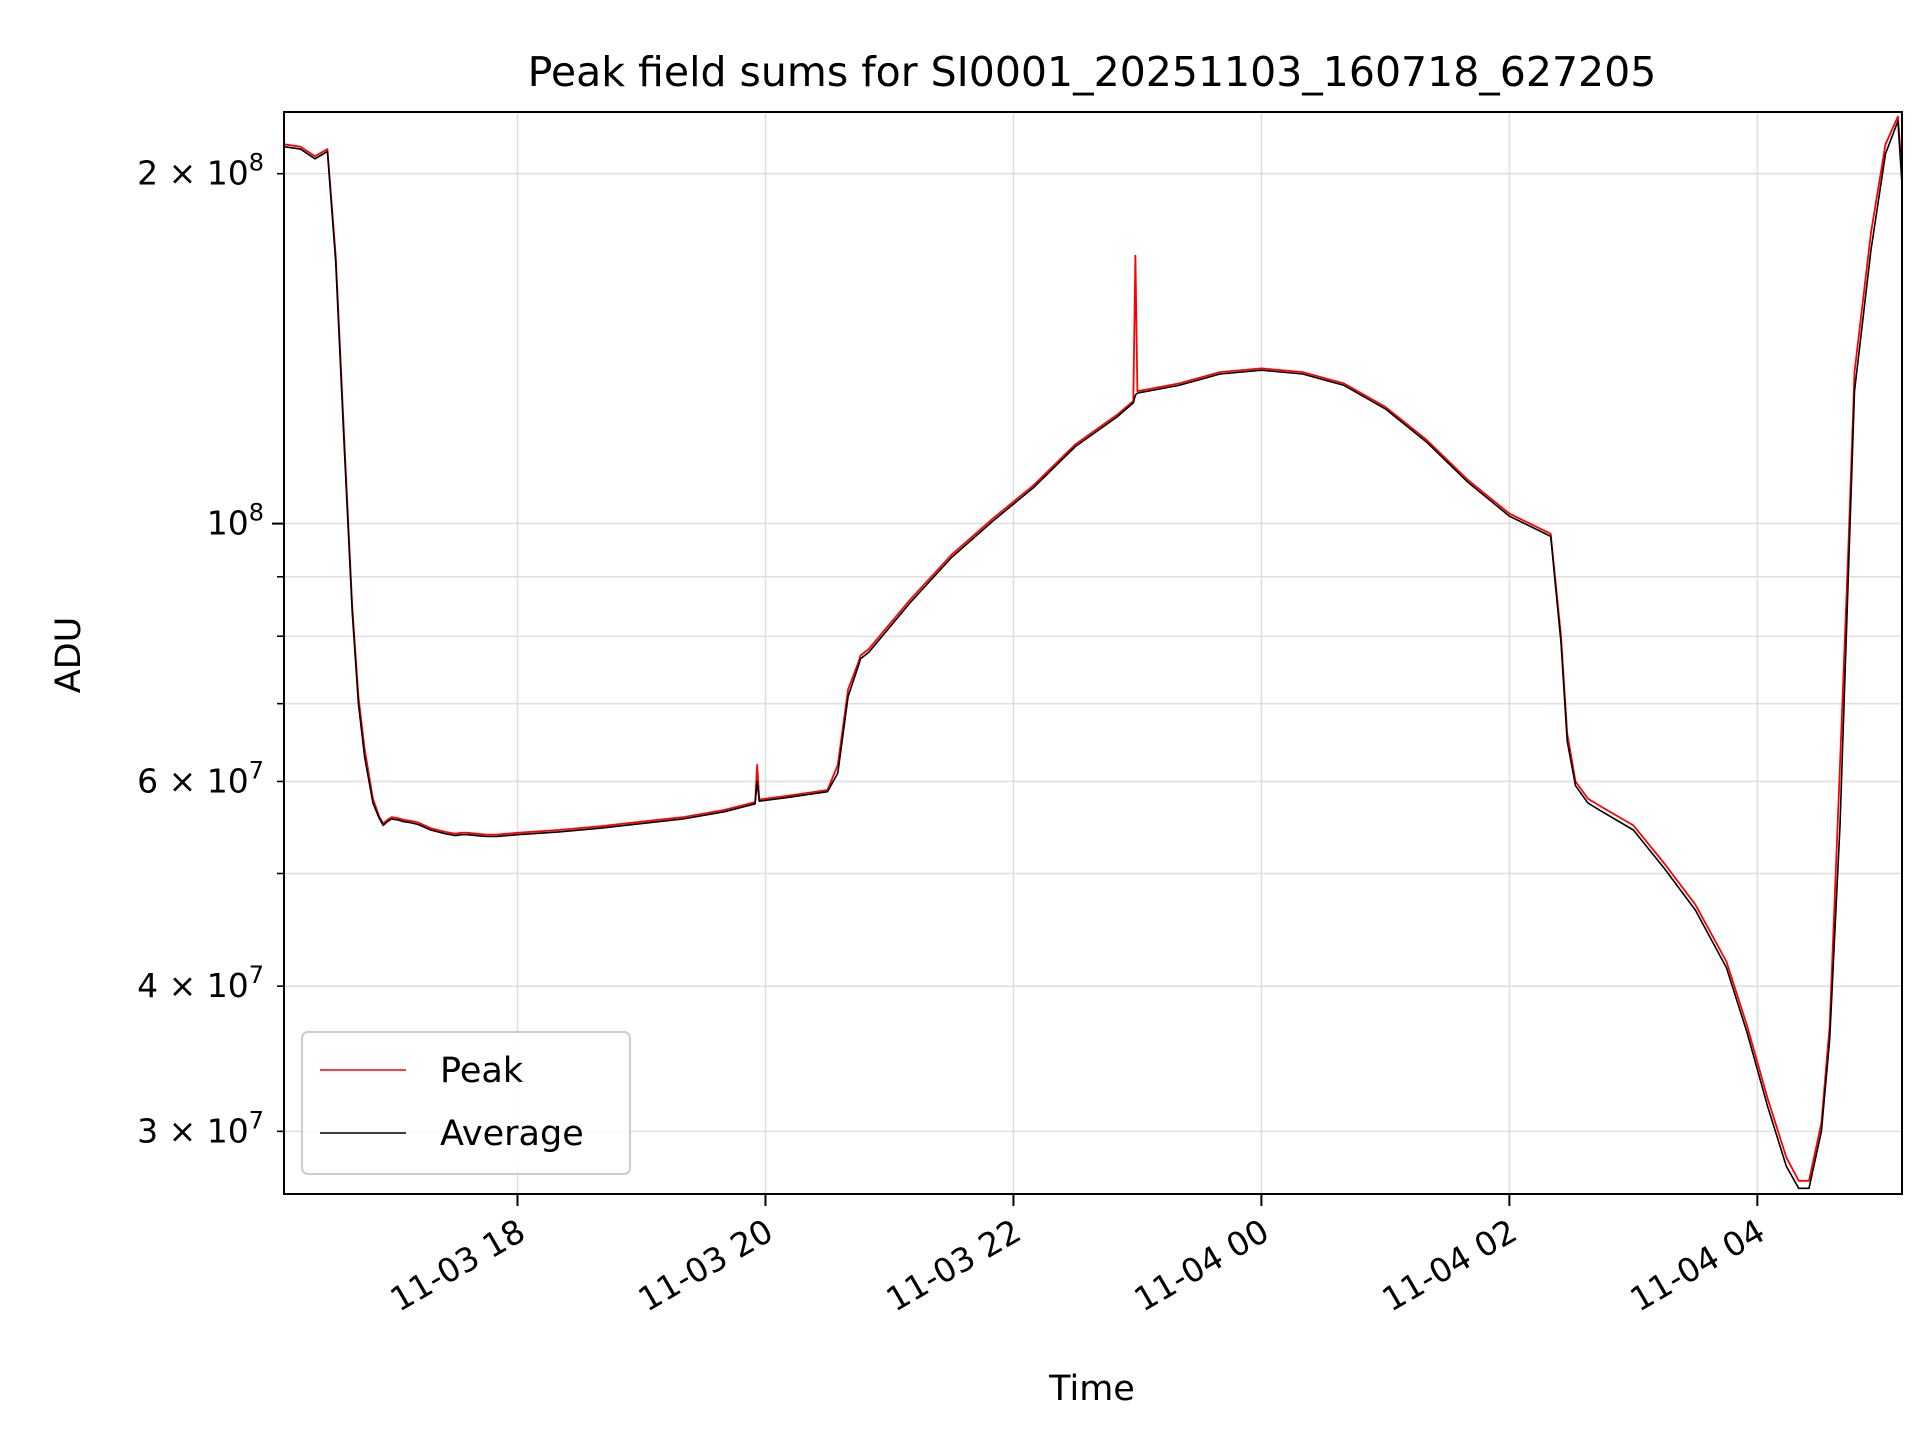 The height and width of the screenshot is (1440, 1920). I want to click on legend-label-average: Average, so click(512, 1134).